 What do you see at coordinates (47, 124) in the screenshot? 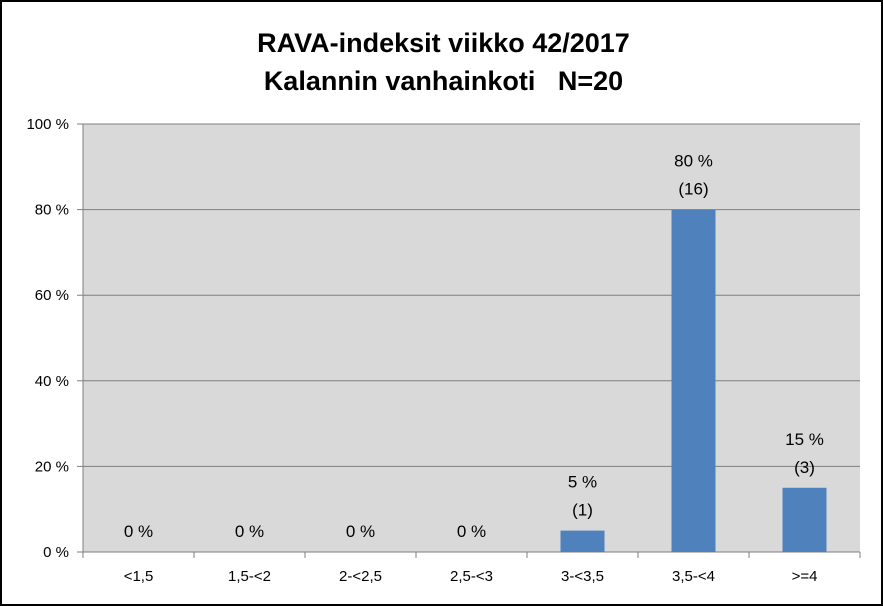
I see `y-tick-label: 100 %` at bounding box center [47, 124].